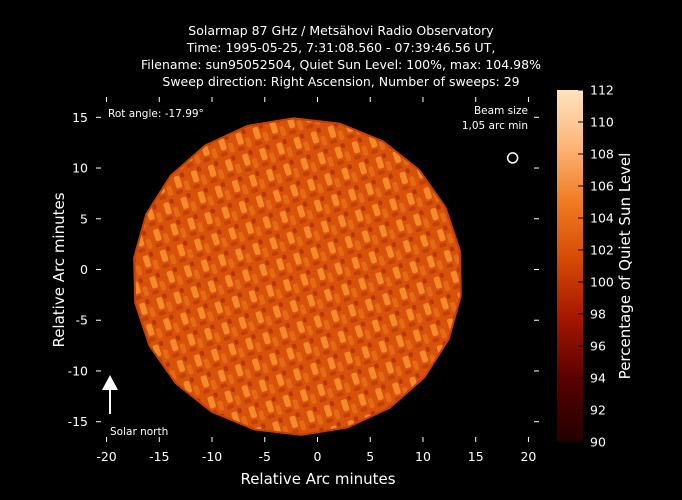 Image resolution: width=682 pixels, height=500 pixels. Describe the element at coordinates (598, 442) in the screenshot. I see `colorbar-tick-label: 90` at that location.